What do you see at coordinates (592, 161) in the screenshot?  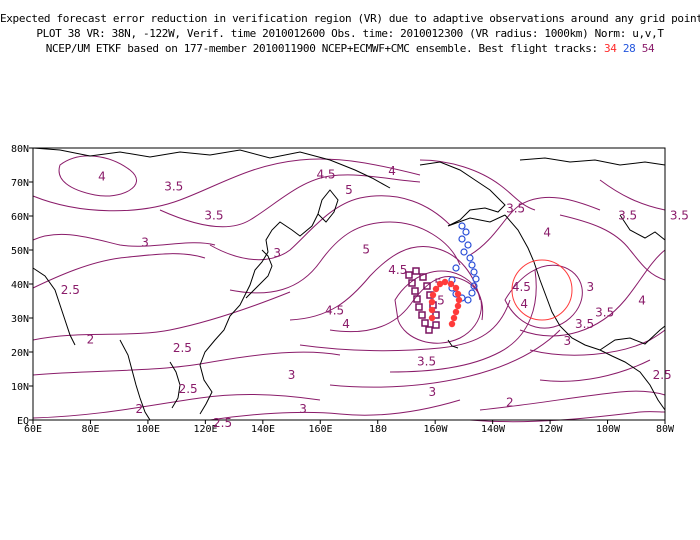 I see `coastline-canada-north` at bounding box center [592, 161].